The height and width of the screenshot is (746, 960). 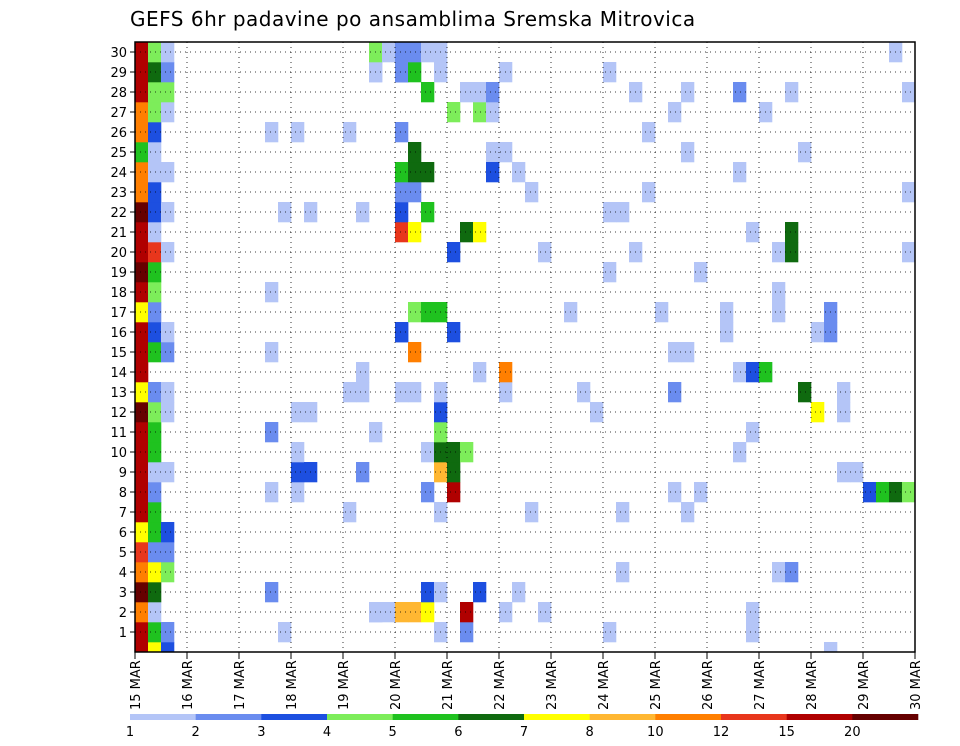 What do you see at coordinates (118, 113) in the screenshot?
I see `y-tick-label: 27` at bounding box center [118, 113].